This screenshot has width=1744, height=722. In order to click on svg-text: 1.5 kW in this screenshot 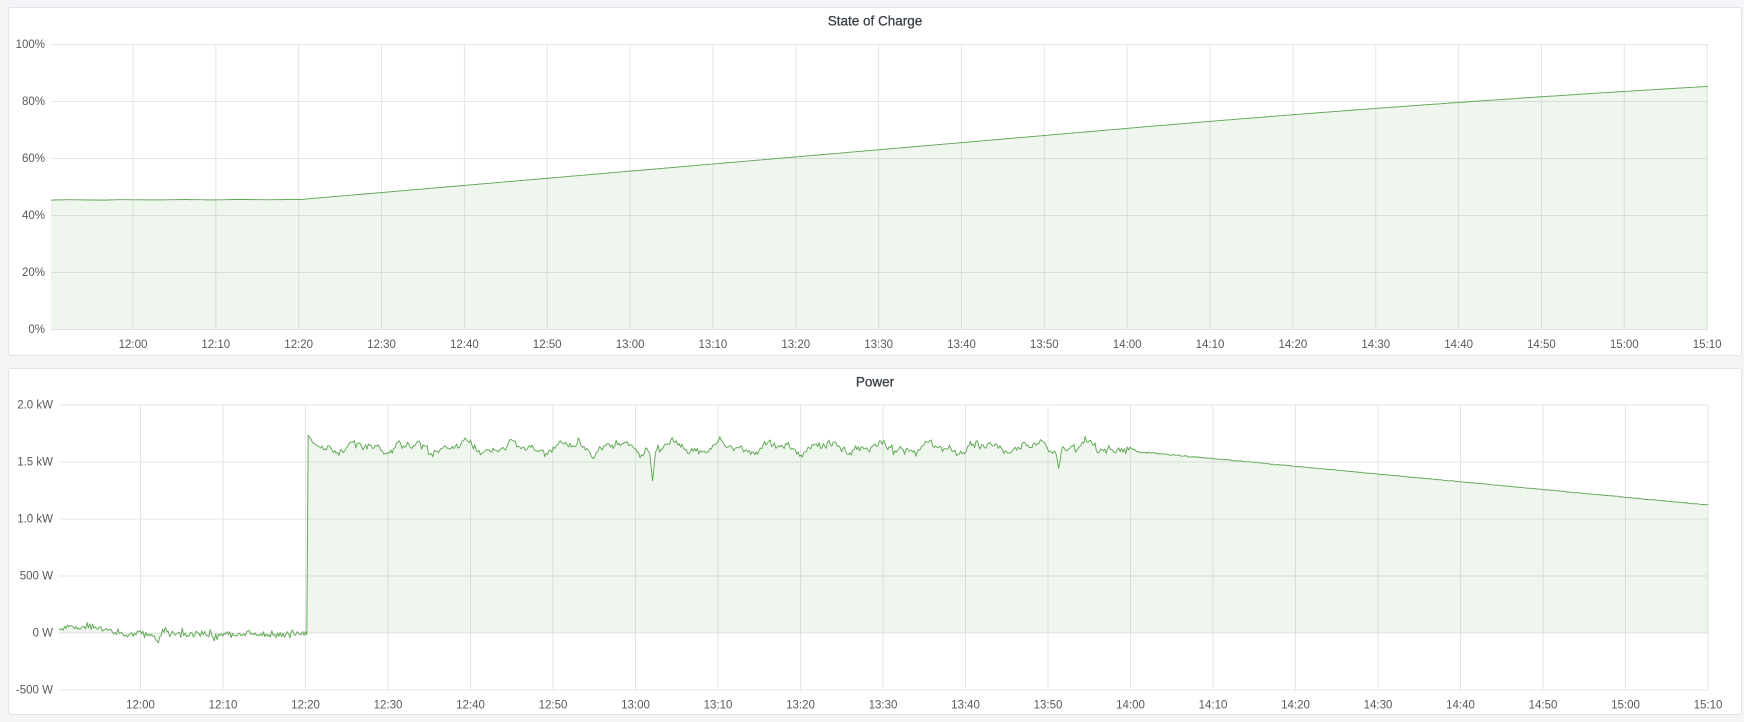, I will do `click(35, 463)`.